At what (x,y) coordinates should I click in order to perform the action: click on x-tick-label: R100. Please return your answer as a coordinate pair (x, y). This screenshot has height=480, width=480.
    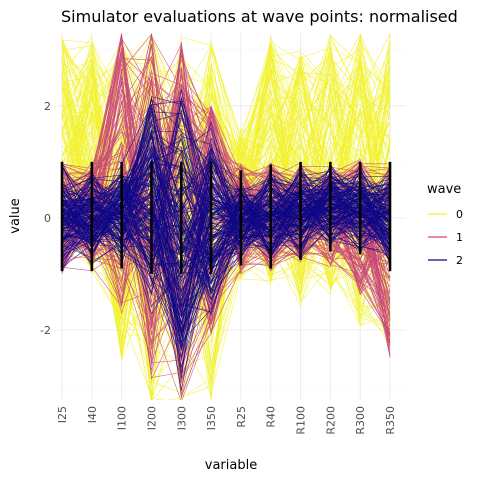
    Looking at the image, I should click on (301, 420).